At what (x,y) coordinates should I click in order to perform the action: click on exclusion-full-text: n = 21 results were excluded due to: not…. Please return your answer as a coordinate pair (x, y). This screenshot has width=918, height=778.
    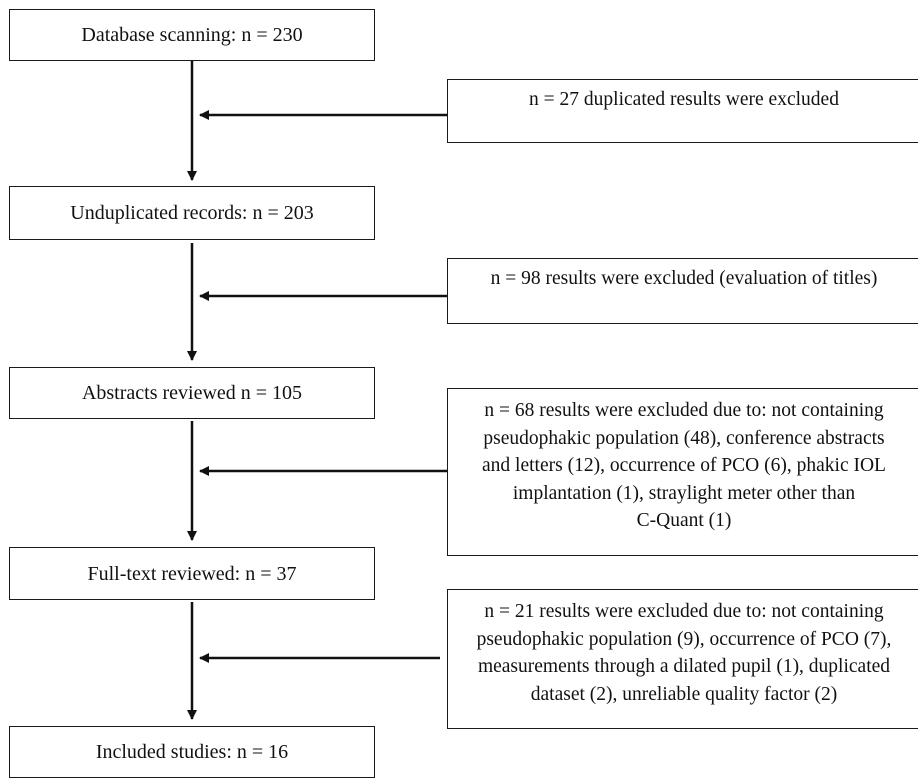
    Looking at the image, I should click on (682, 659).